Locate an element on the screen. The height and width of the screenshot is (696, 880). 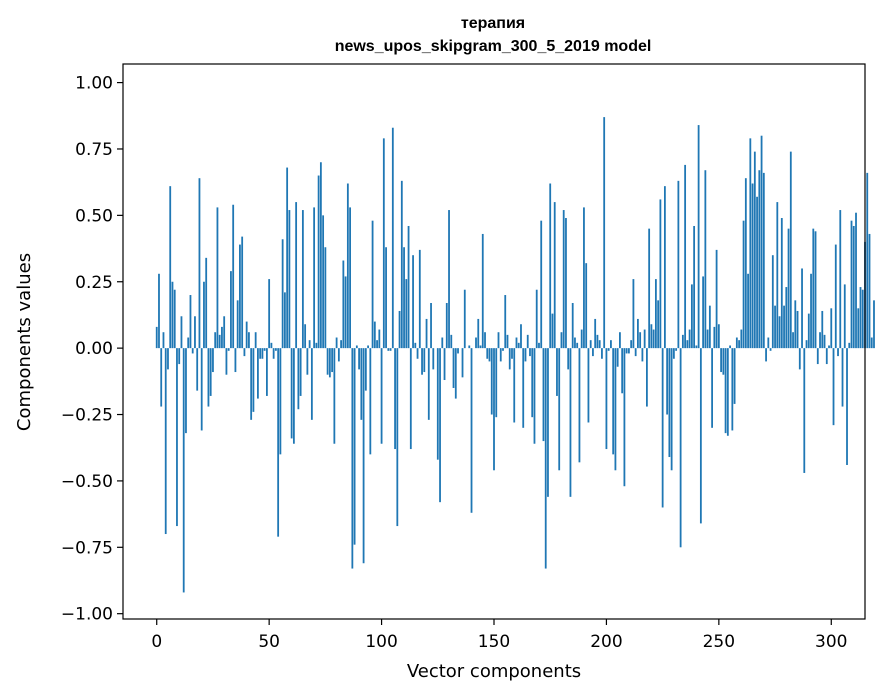
x-tick-label: 300 is located at coordinates (831, 642).